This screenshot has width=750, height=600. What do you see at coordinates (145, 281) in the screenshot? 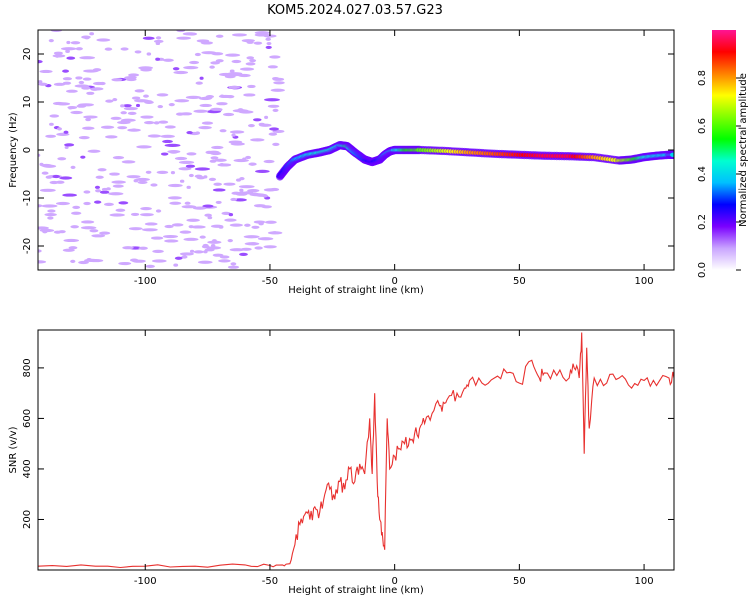
I see `x-tick-label: -100` at bounding box center [145, 281].